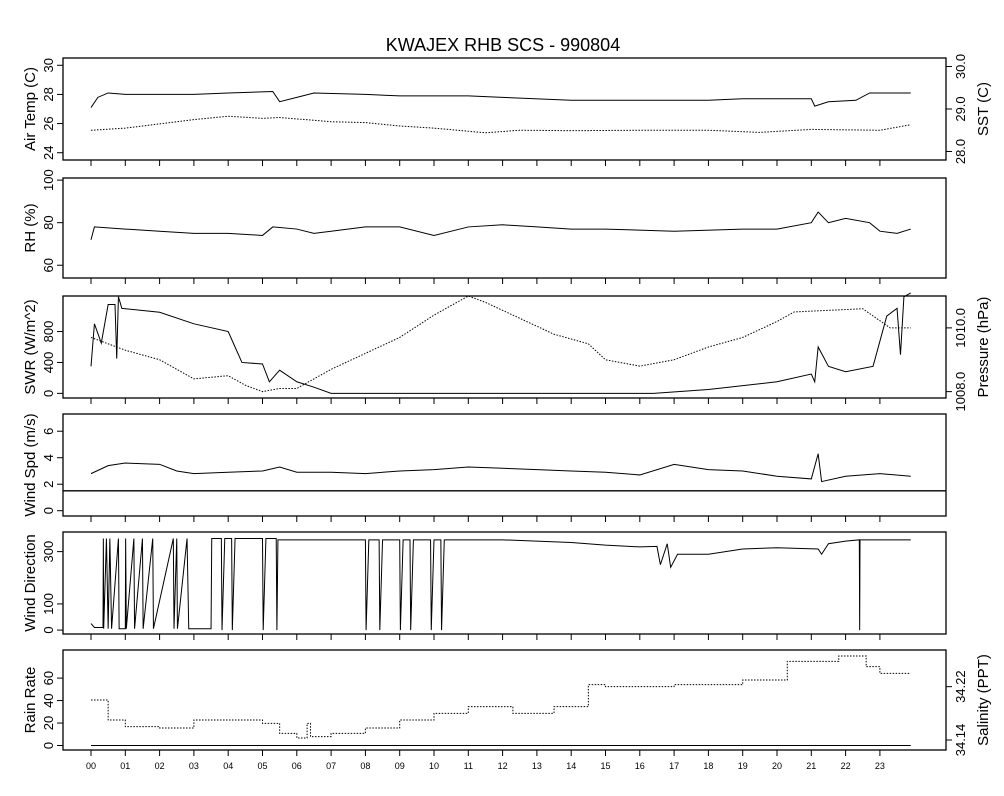  What do you see at coordinates (30, 583) in the screenshot?
I see `y-axis-label: Wind Direction` at bounding box center [30, 583].